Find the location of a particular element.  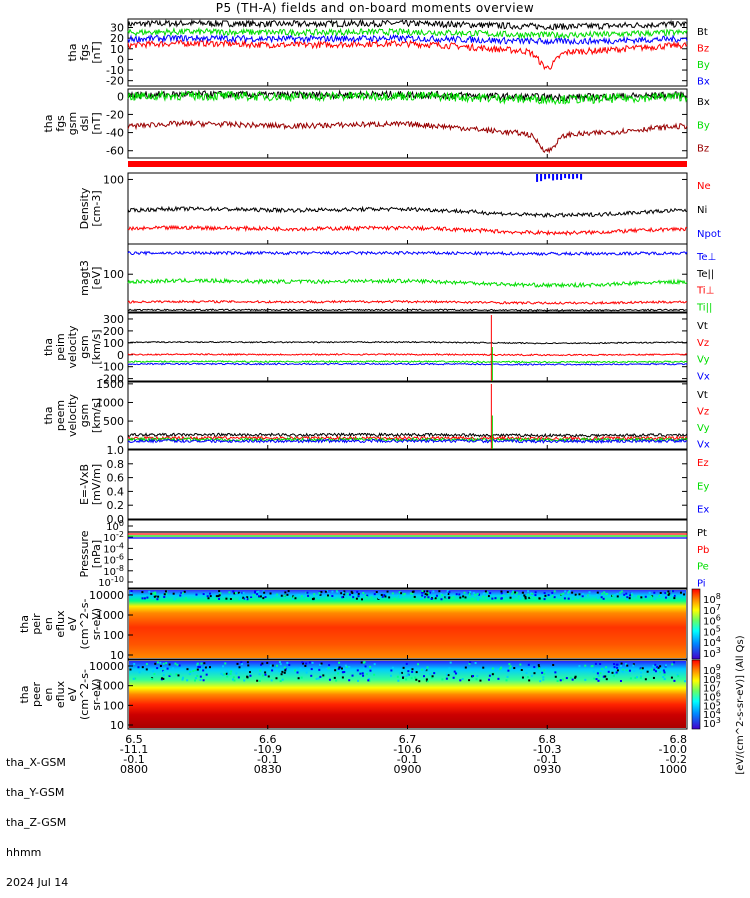

series-line-Vz is located at coordinates (407, 355).